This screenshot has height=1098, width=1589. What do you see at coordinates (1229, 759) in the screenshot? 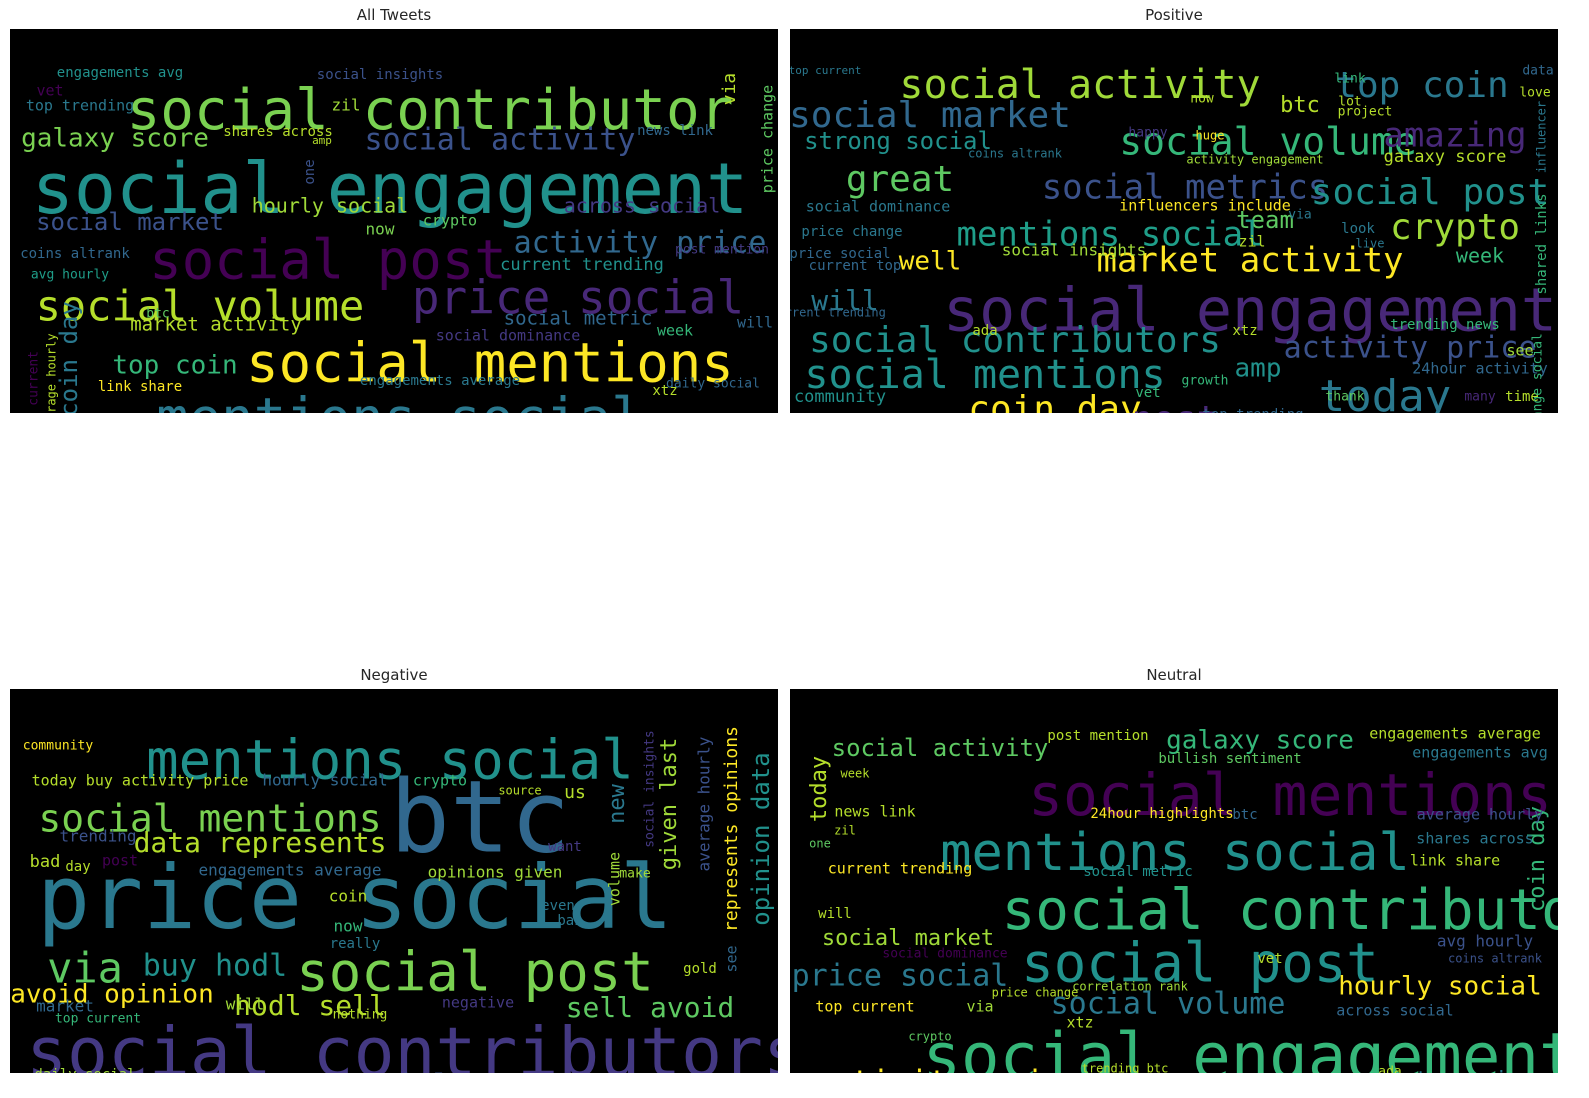
I see `cloud-word: bullish sentiment` at bounding box center [1229, 759].